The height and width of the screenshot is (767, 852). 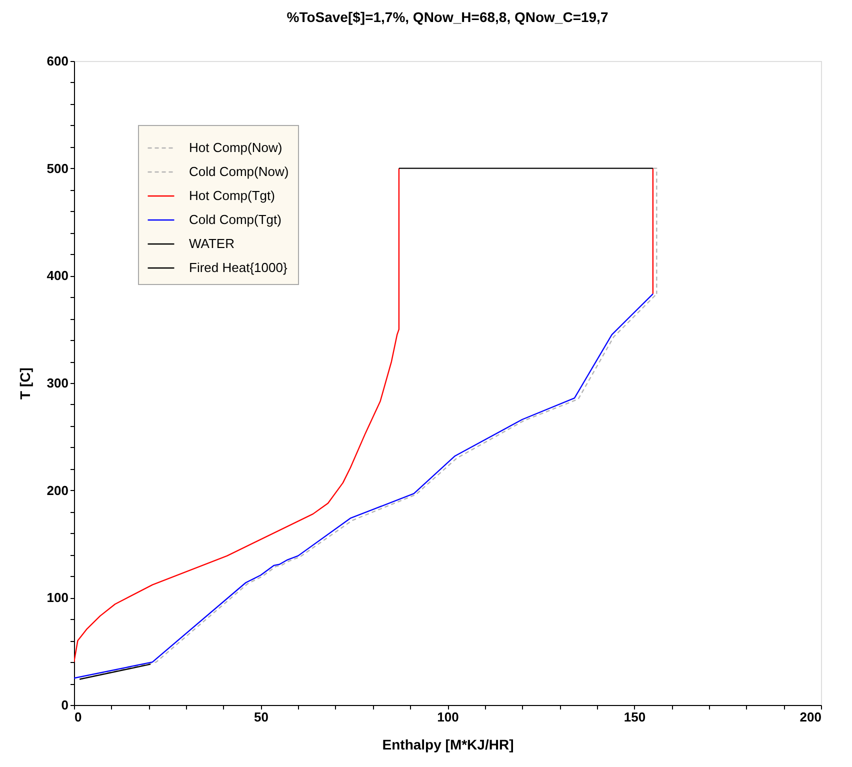 What do you see at coordinates (235, 219) in the screenshot?
I see `legend-label: Cold Comp(Tgt)` at bounding box center [235, 219].